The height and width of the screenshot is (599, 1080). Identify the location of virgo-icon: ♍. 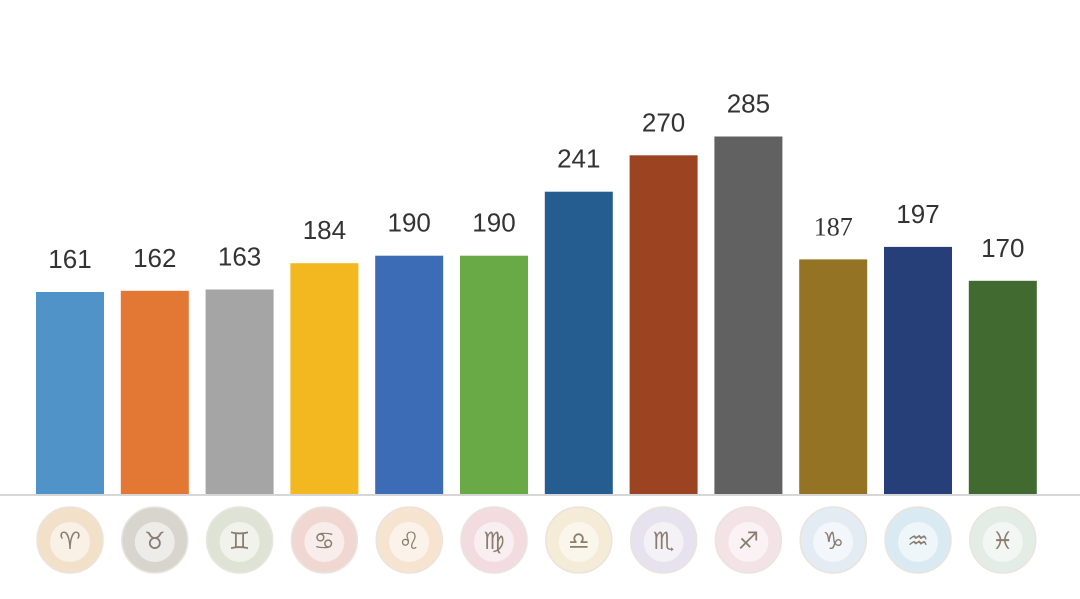
(494, 540).